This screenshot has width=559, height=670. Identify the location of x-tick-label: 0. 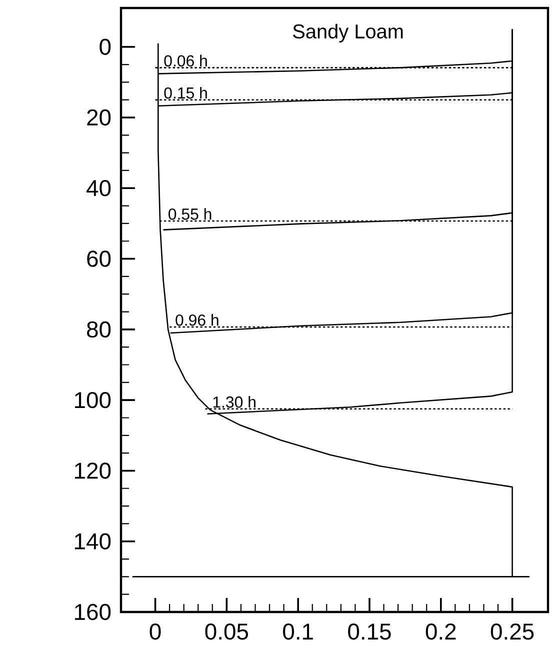
(155, 631).